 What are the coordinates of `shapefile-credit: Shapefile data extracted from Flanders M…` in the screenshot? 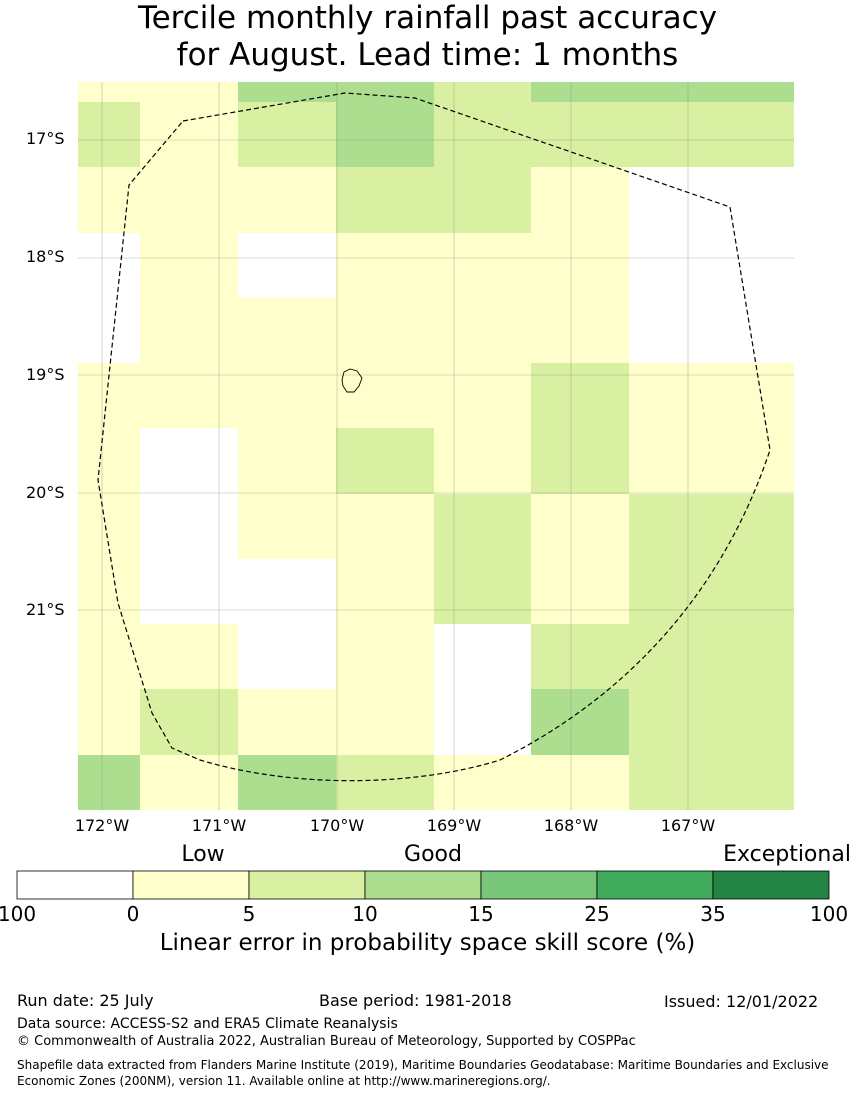 It's located at (423, 1073).